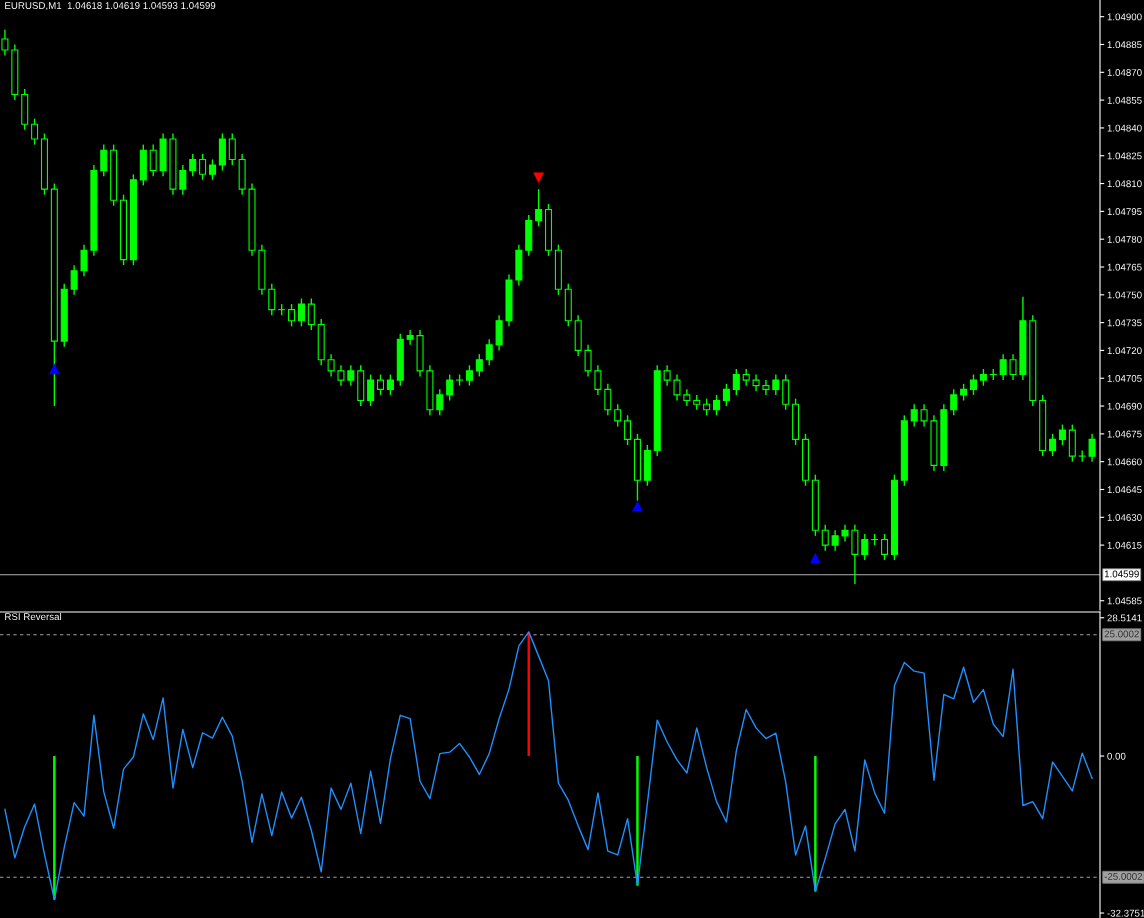  What do you see at coordinates (1124, 72) in the screenshot?
I see `y-tick-label: 1.04870` at bounding box center [1124, 72].